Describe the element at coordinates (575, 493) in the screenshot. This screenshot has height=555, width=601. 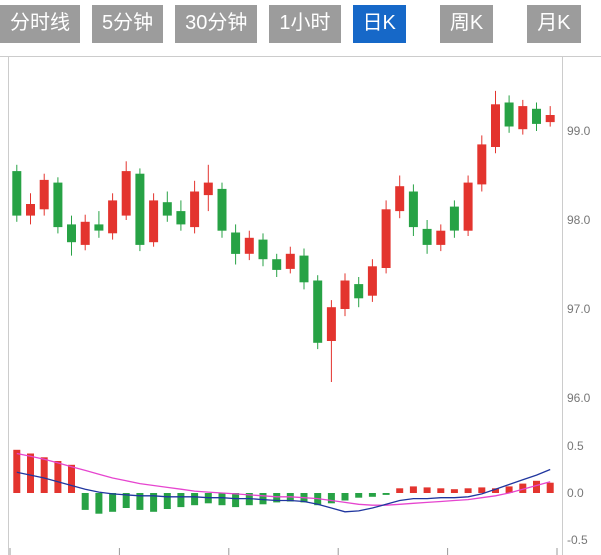
I see `macd-axis-label: 0.0` at that location.